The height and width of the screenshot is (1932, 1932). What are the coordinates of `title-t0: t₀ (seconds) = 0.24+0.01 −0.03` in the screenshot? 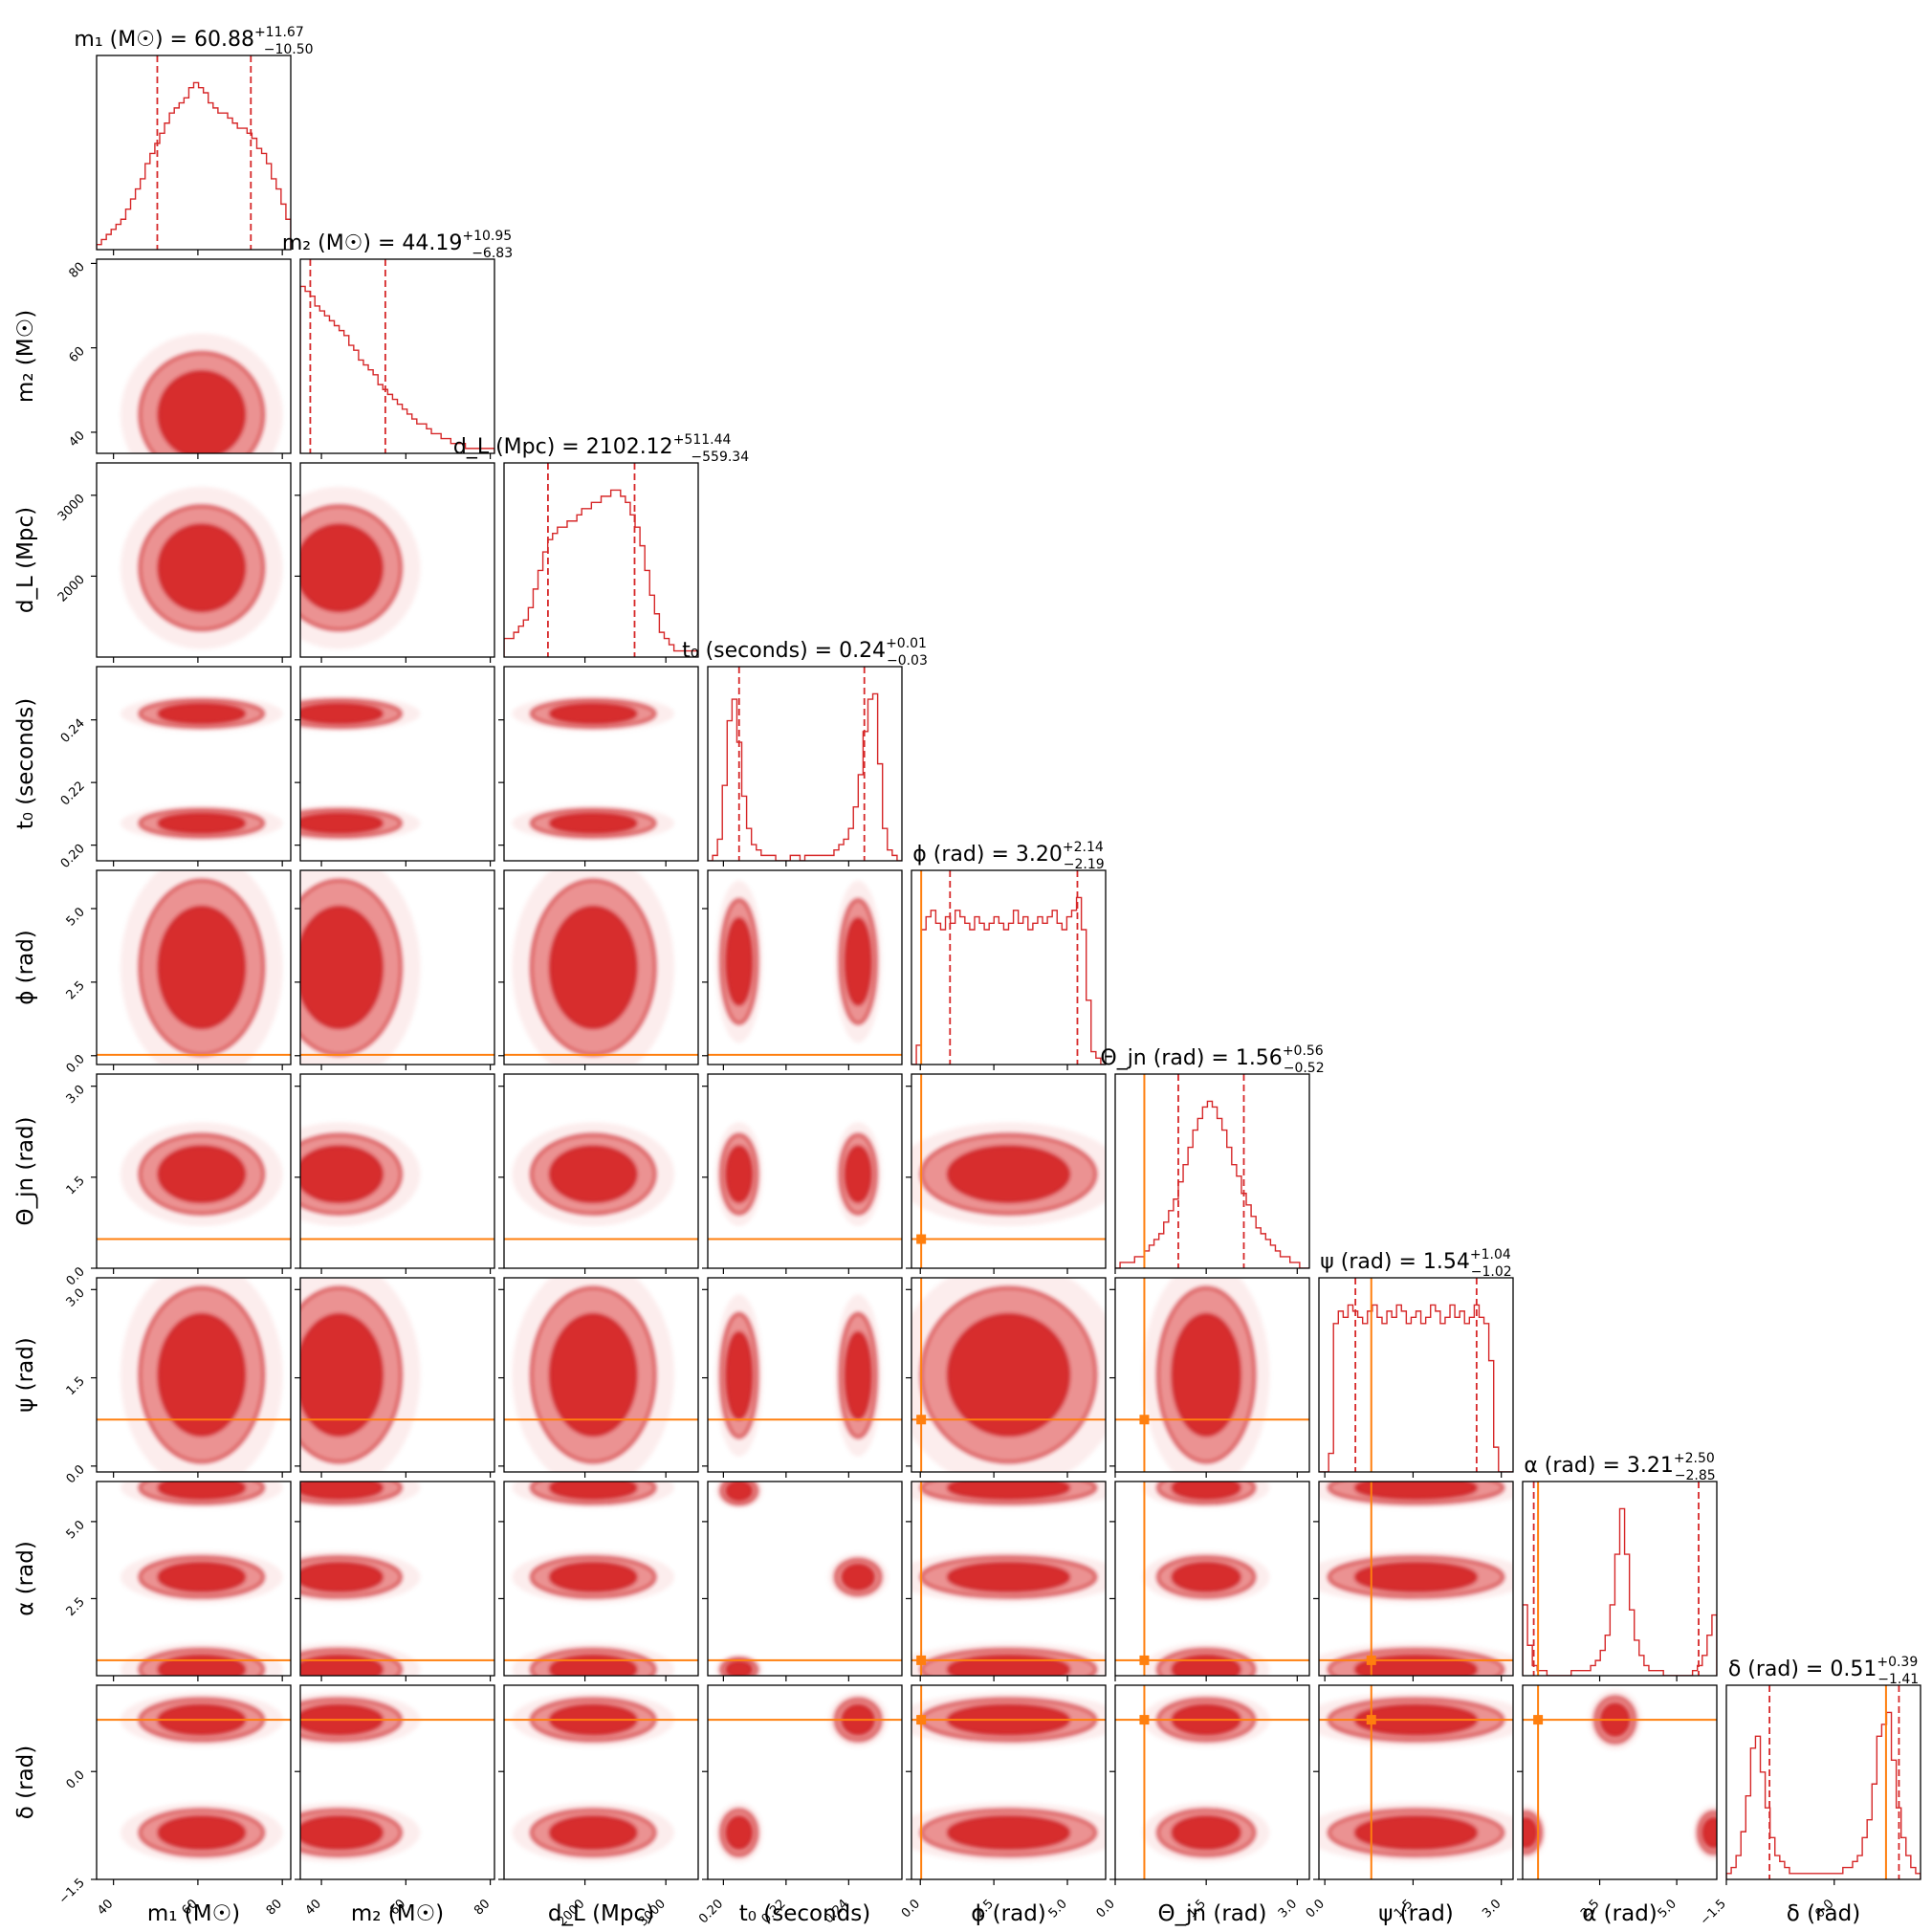 It's located at (805, 652).